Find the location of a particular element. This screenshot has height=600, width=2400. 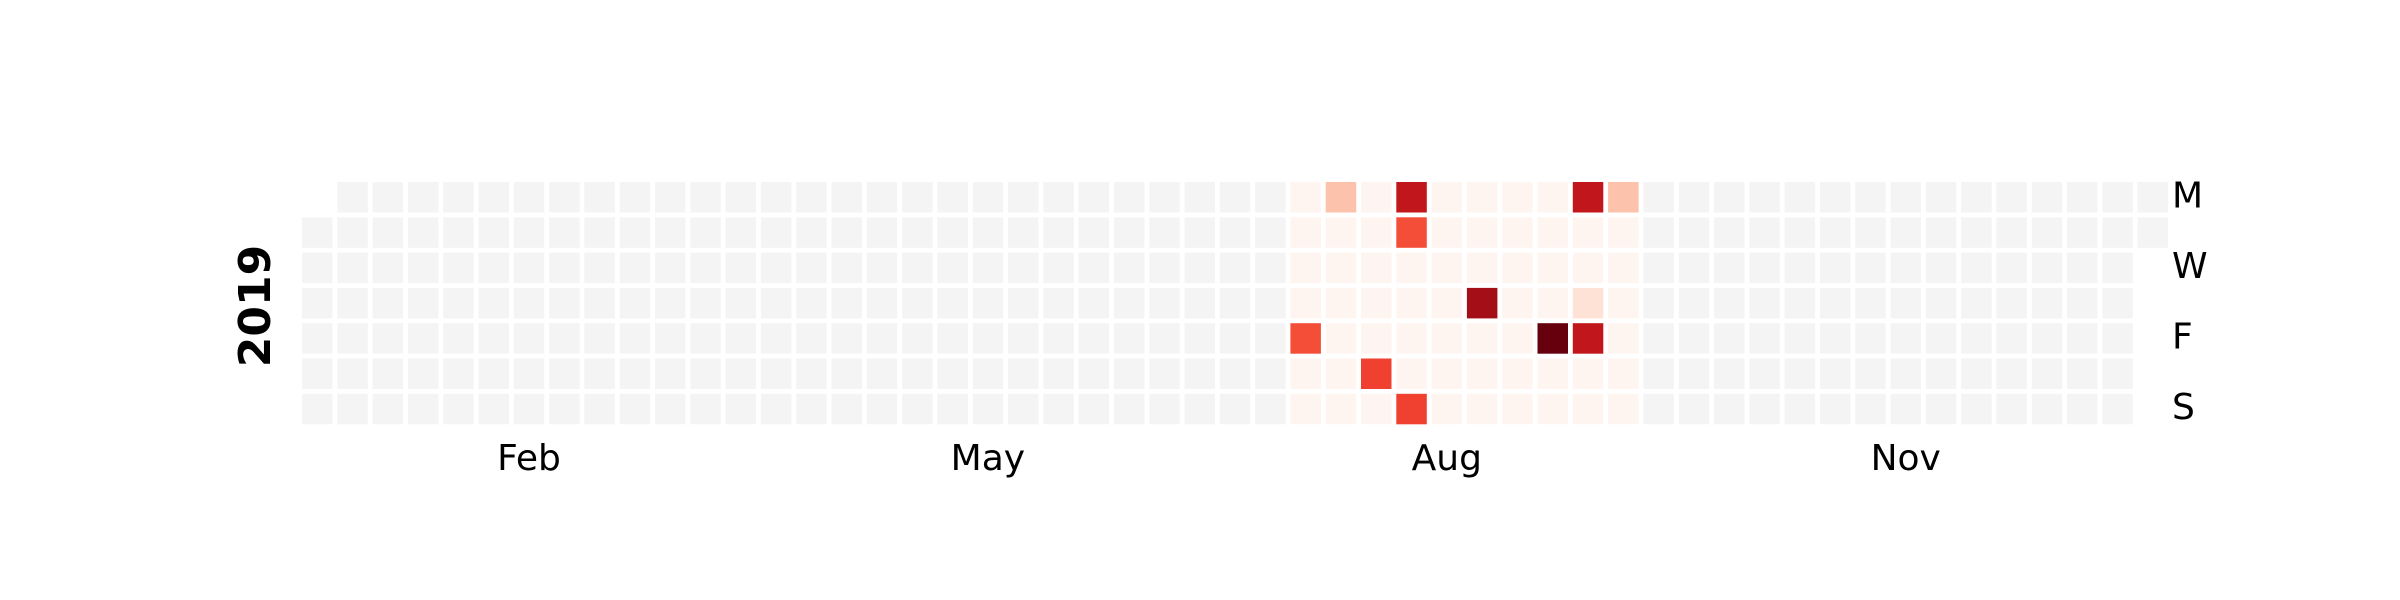

month-label-aug: Aug is located at coordinates (1447, 458).